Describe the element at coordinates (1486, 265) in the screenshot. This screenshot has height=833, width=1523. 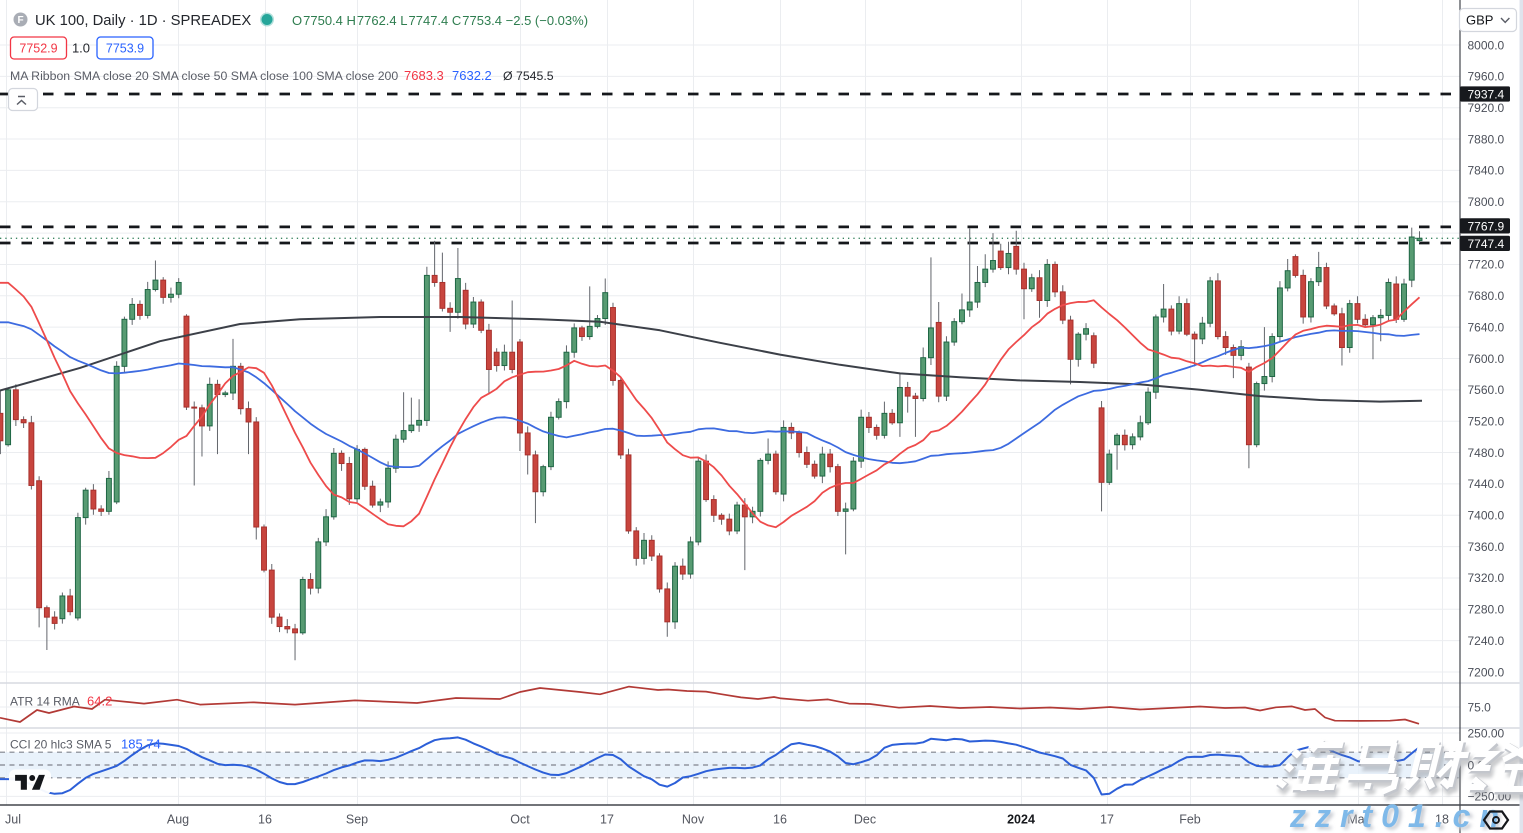
I see `svg-text: 7720.0` at that location.